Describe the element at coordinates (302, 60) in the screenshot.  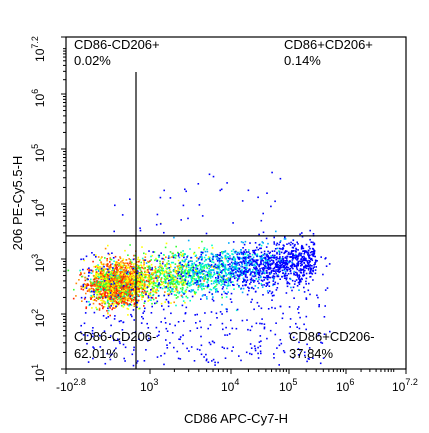
I see `quadrant-tr-percent: 0.14%` at that location.